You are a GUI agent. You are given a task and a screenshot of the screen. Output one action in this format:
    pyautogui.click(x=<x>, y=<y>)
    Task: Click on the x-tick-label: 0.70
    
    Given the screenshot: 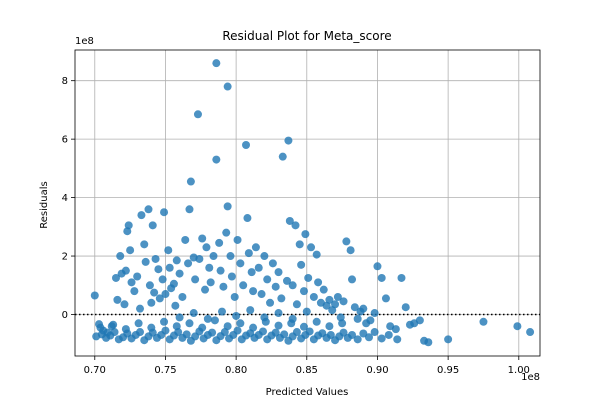 What is the action you would take?
    pyautogui.click(x=95, y=370)
    